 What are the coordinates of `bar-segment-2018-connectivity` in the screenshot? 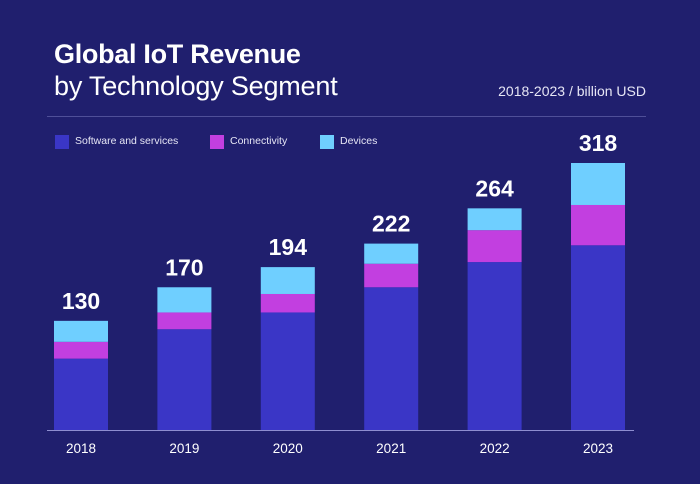 It's located at (81, 350).